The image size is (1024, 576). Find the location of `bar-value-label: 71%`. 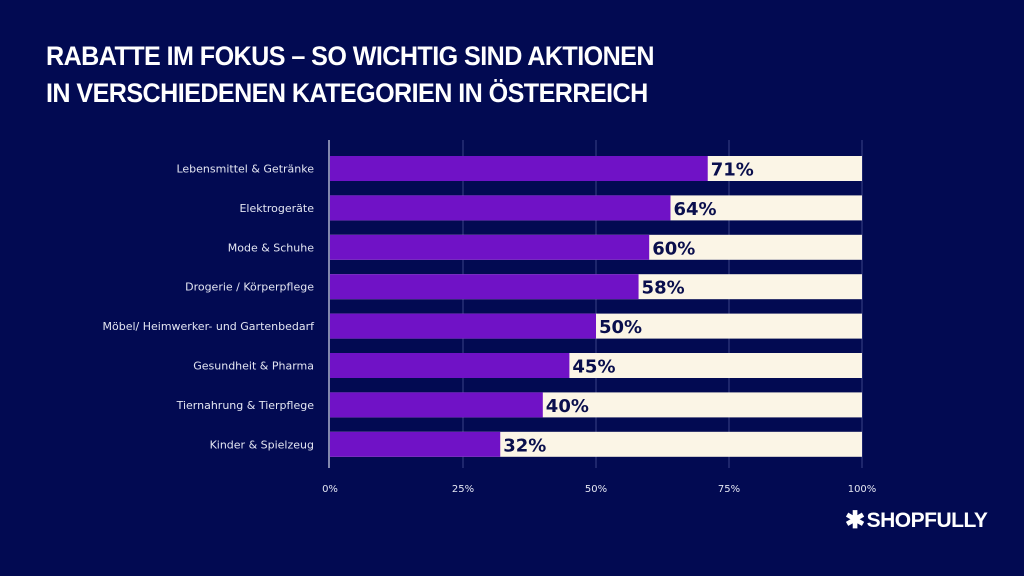

bar-value-label: 71% is located at coordinates (732, 170).